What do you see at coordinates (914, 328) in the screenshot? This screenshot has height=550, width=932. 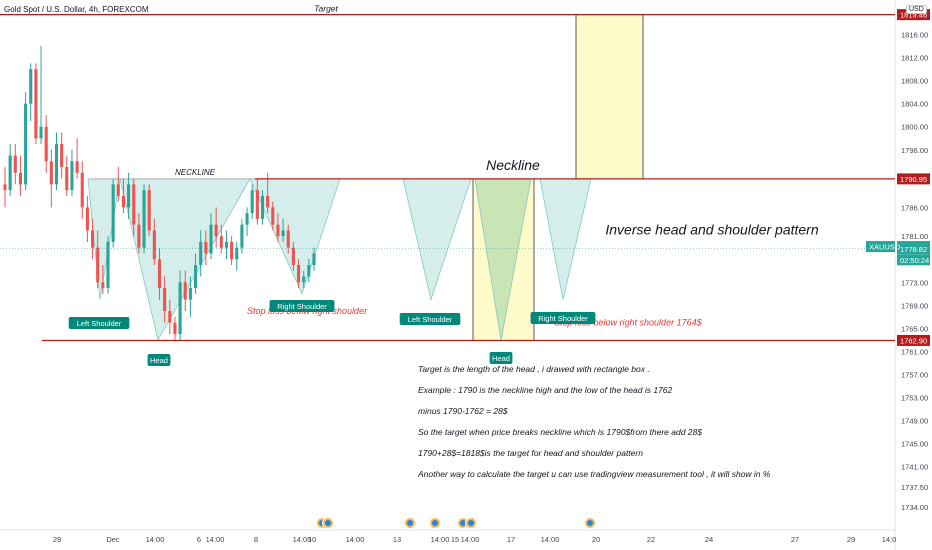 I see `price-tick-label: 1765.00` at bounding box center [914, 328].